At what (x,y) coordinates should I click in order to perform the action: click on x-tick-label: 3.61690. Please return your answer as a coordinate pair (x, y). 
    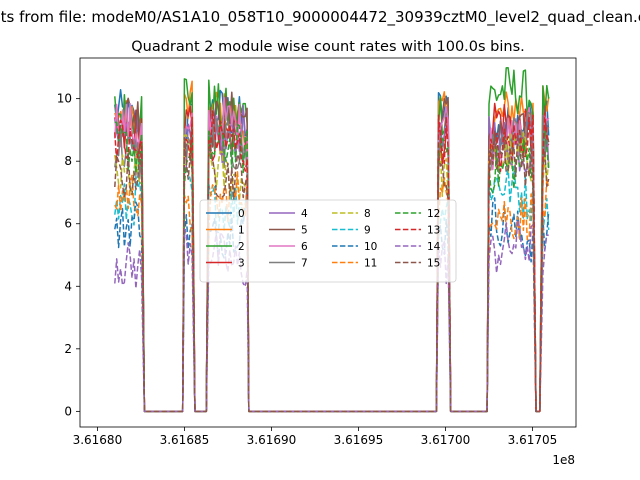
    Looking at the image, I should click on (272, 440).